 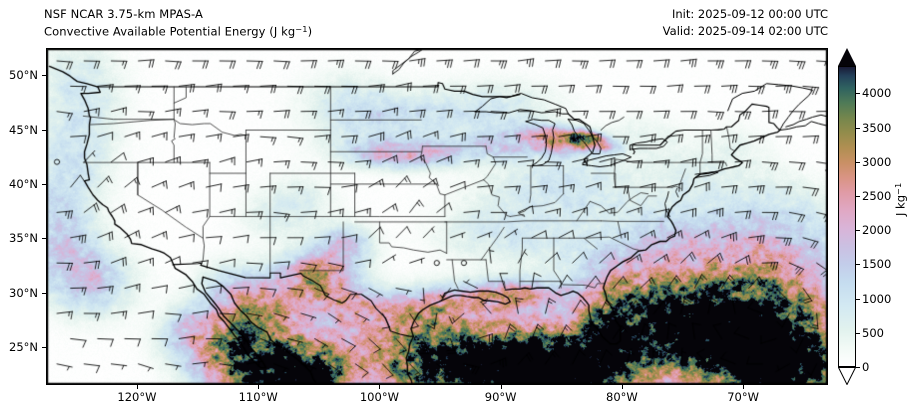 I want to click on valid-time-label: Valid: 2025-09-14 02:00 UTC, so click(x=745, y=30).